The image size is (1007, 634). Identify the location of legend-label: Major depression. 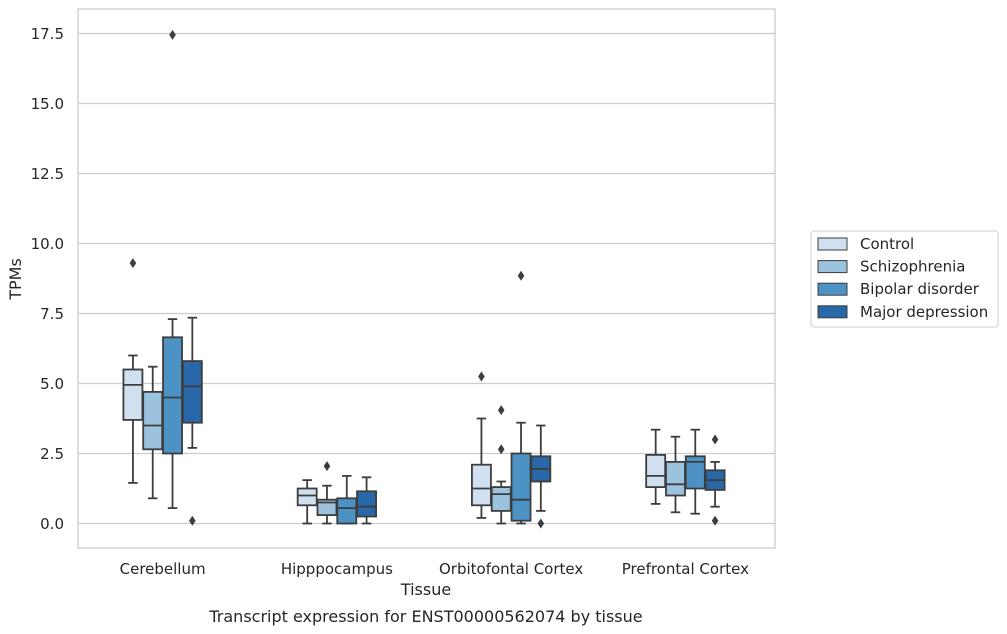
(924, 312).